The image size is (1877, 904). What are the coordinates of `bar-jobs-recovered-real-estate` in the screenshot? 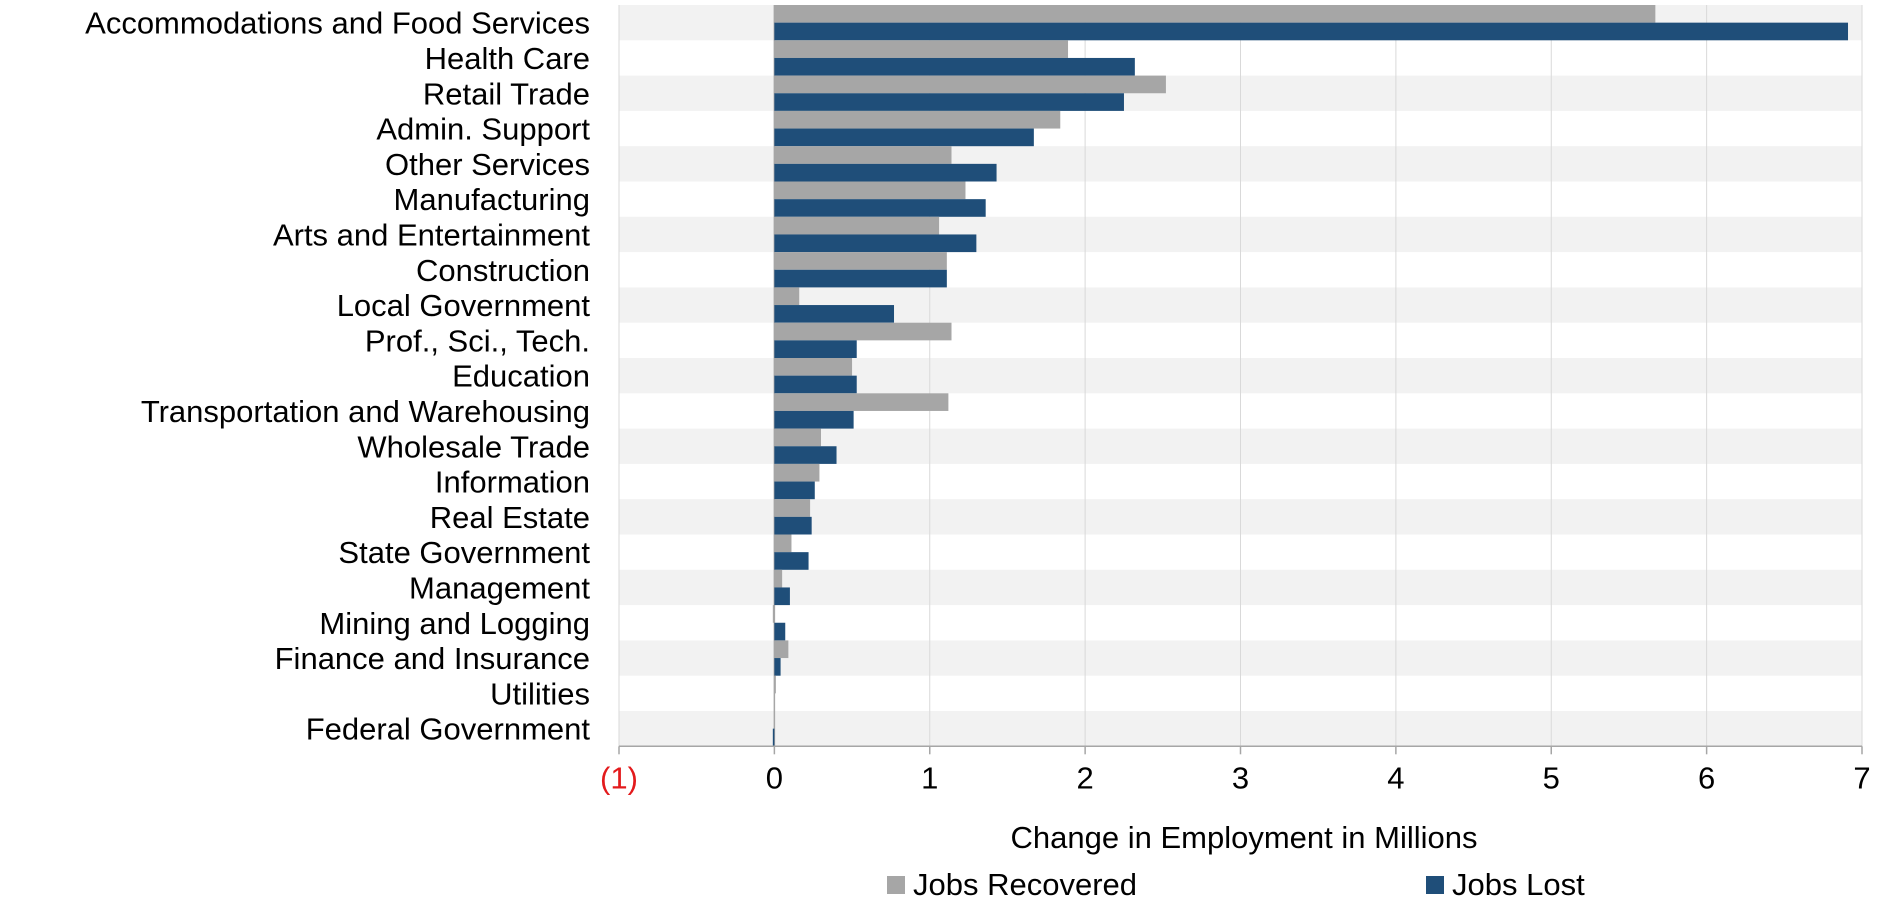 It's located at (792, 508).